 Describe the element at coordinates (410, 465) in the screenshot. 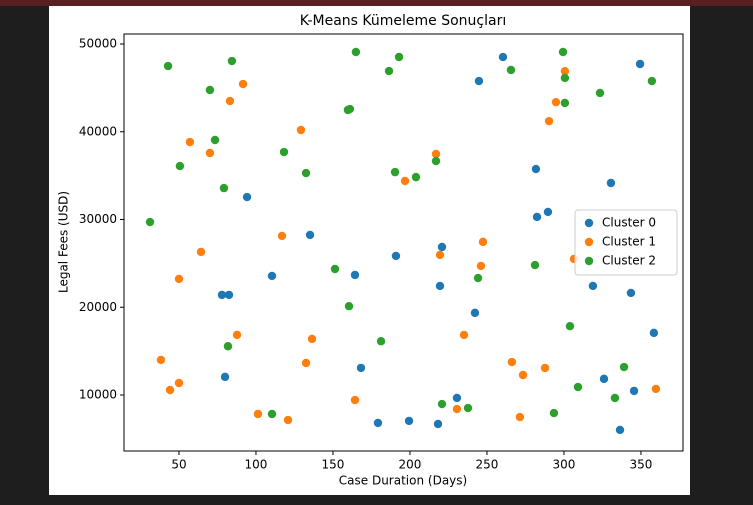

I see `x-tick-label: 200` at that location.